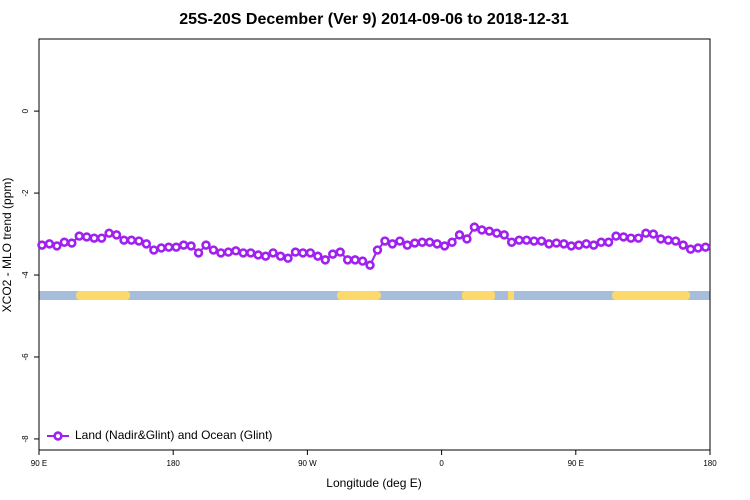  I want to click on x-tick-label: 0, so click(441, 463).